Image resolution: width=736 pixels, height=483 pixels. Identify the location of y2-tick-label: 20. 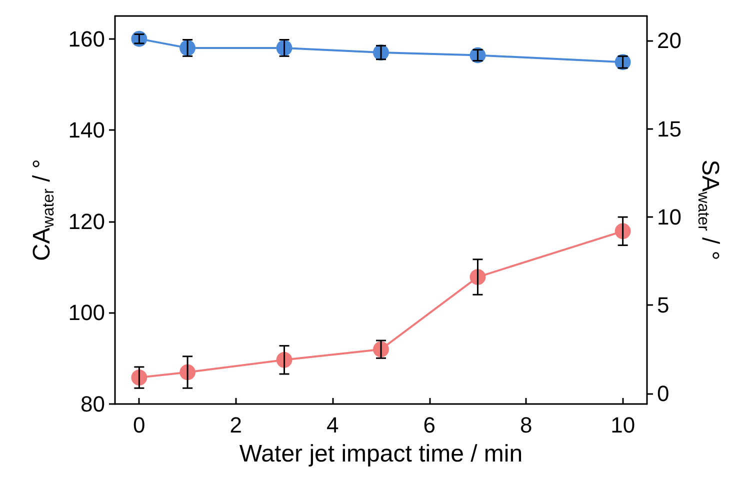
(669, 41).